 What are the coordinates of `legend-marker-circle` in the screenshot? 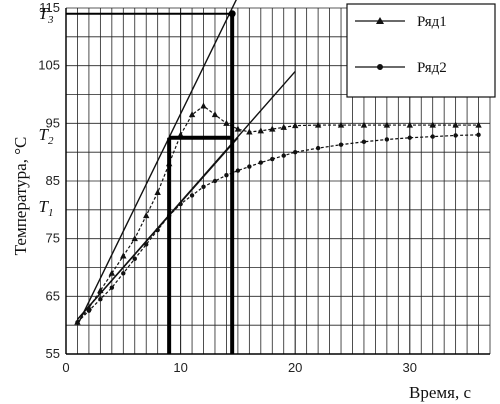 It's located at (380, 67).